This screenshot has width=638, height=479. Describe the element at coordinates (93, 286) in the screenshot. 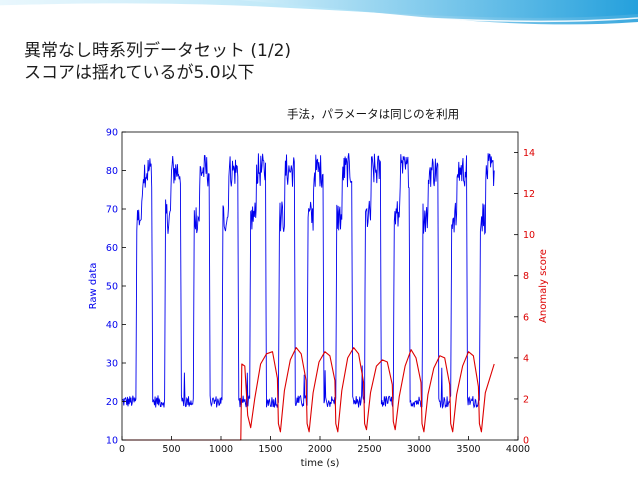

I see `y-axis-label: Raw data` at that location.